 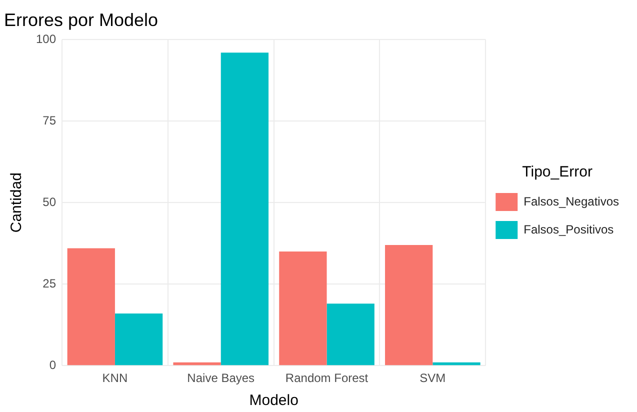 What do you see at coordinates (49, 283) in the screenshot?
I see `y-tick-label: 25` at bounding box center [49, 283].